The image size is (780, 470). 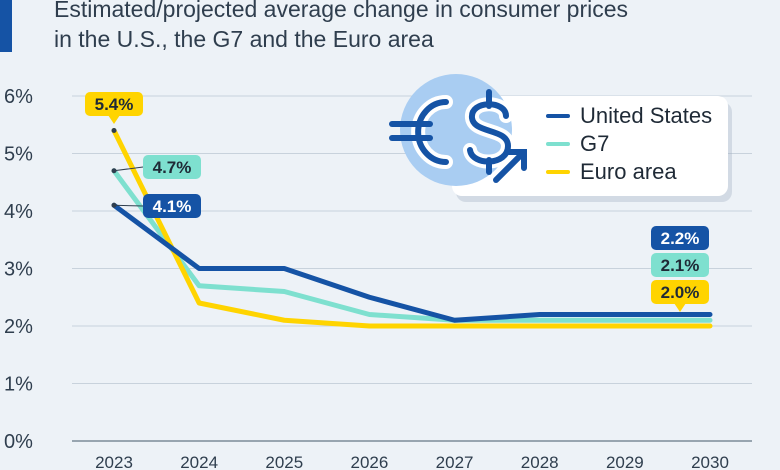 What do you see at coordinates (710, 461) in the screenshot?
I see `x-tick-label: 2030` at bounding box center [710, 461].